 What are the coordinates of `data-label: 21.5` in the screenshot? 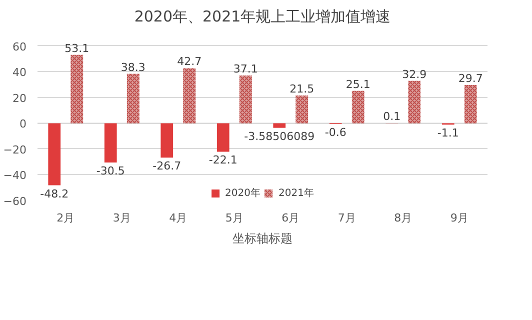 It's located at (302, 89).